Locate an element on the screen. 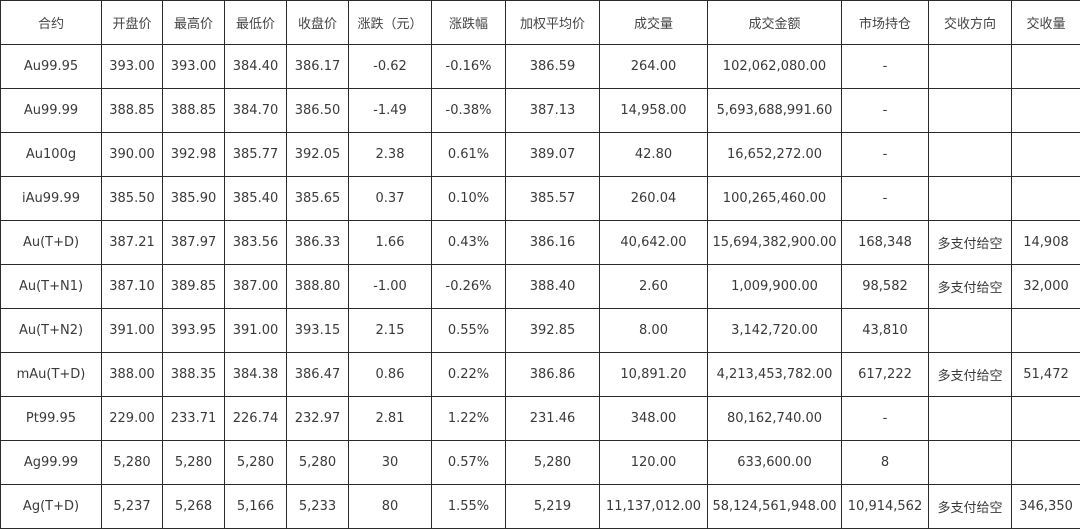 The image size is (1080, 529). table-cell: 617,222 is located at coordinates (885, 375).